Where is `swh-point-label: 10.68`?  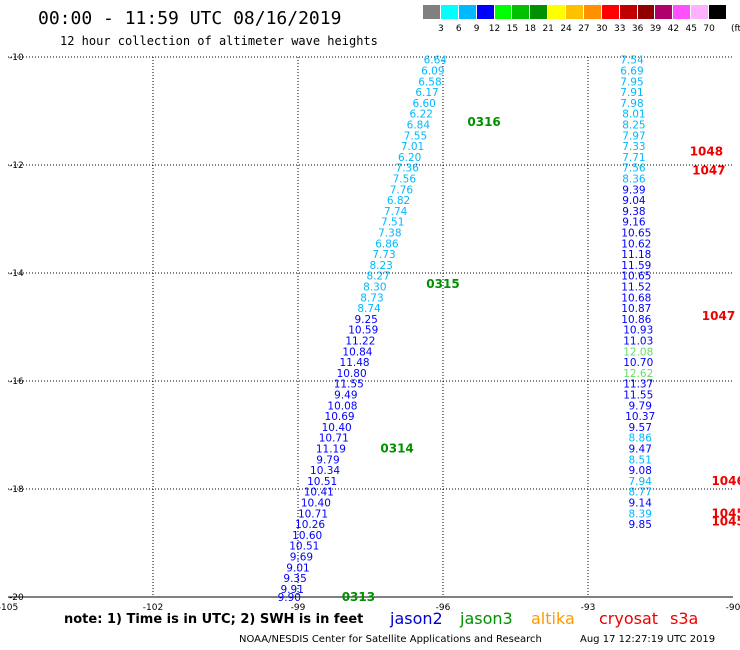
swh-point-label: 10.68 is located at coordinates (636, 298).